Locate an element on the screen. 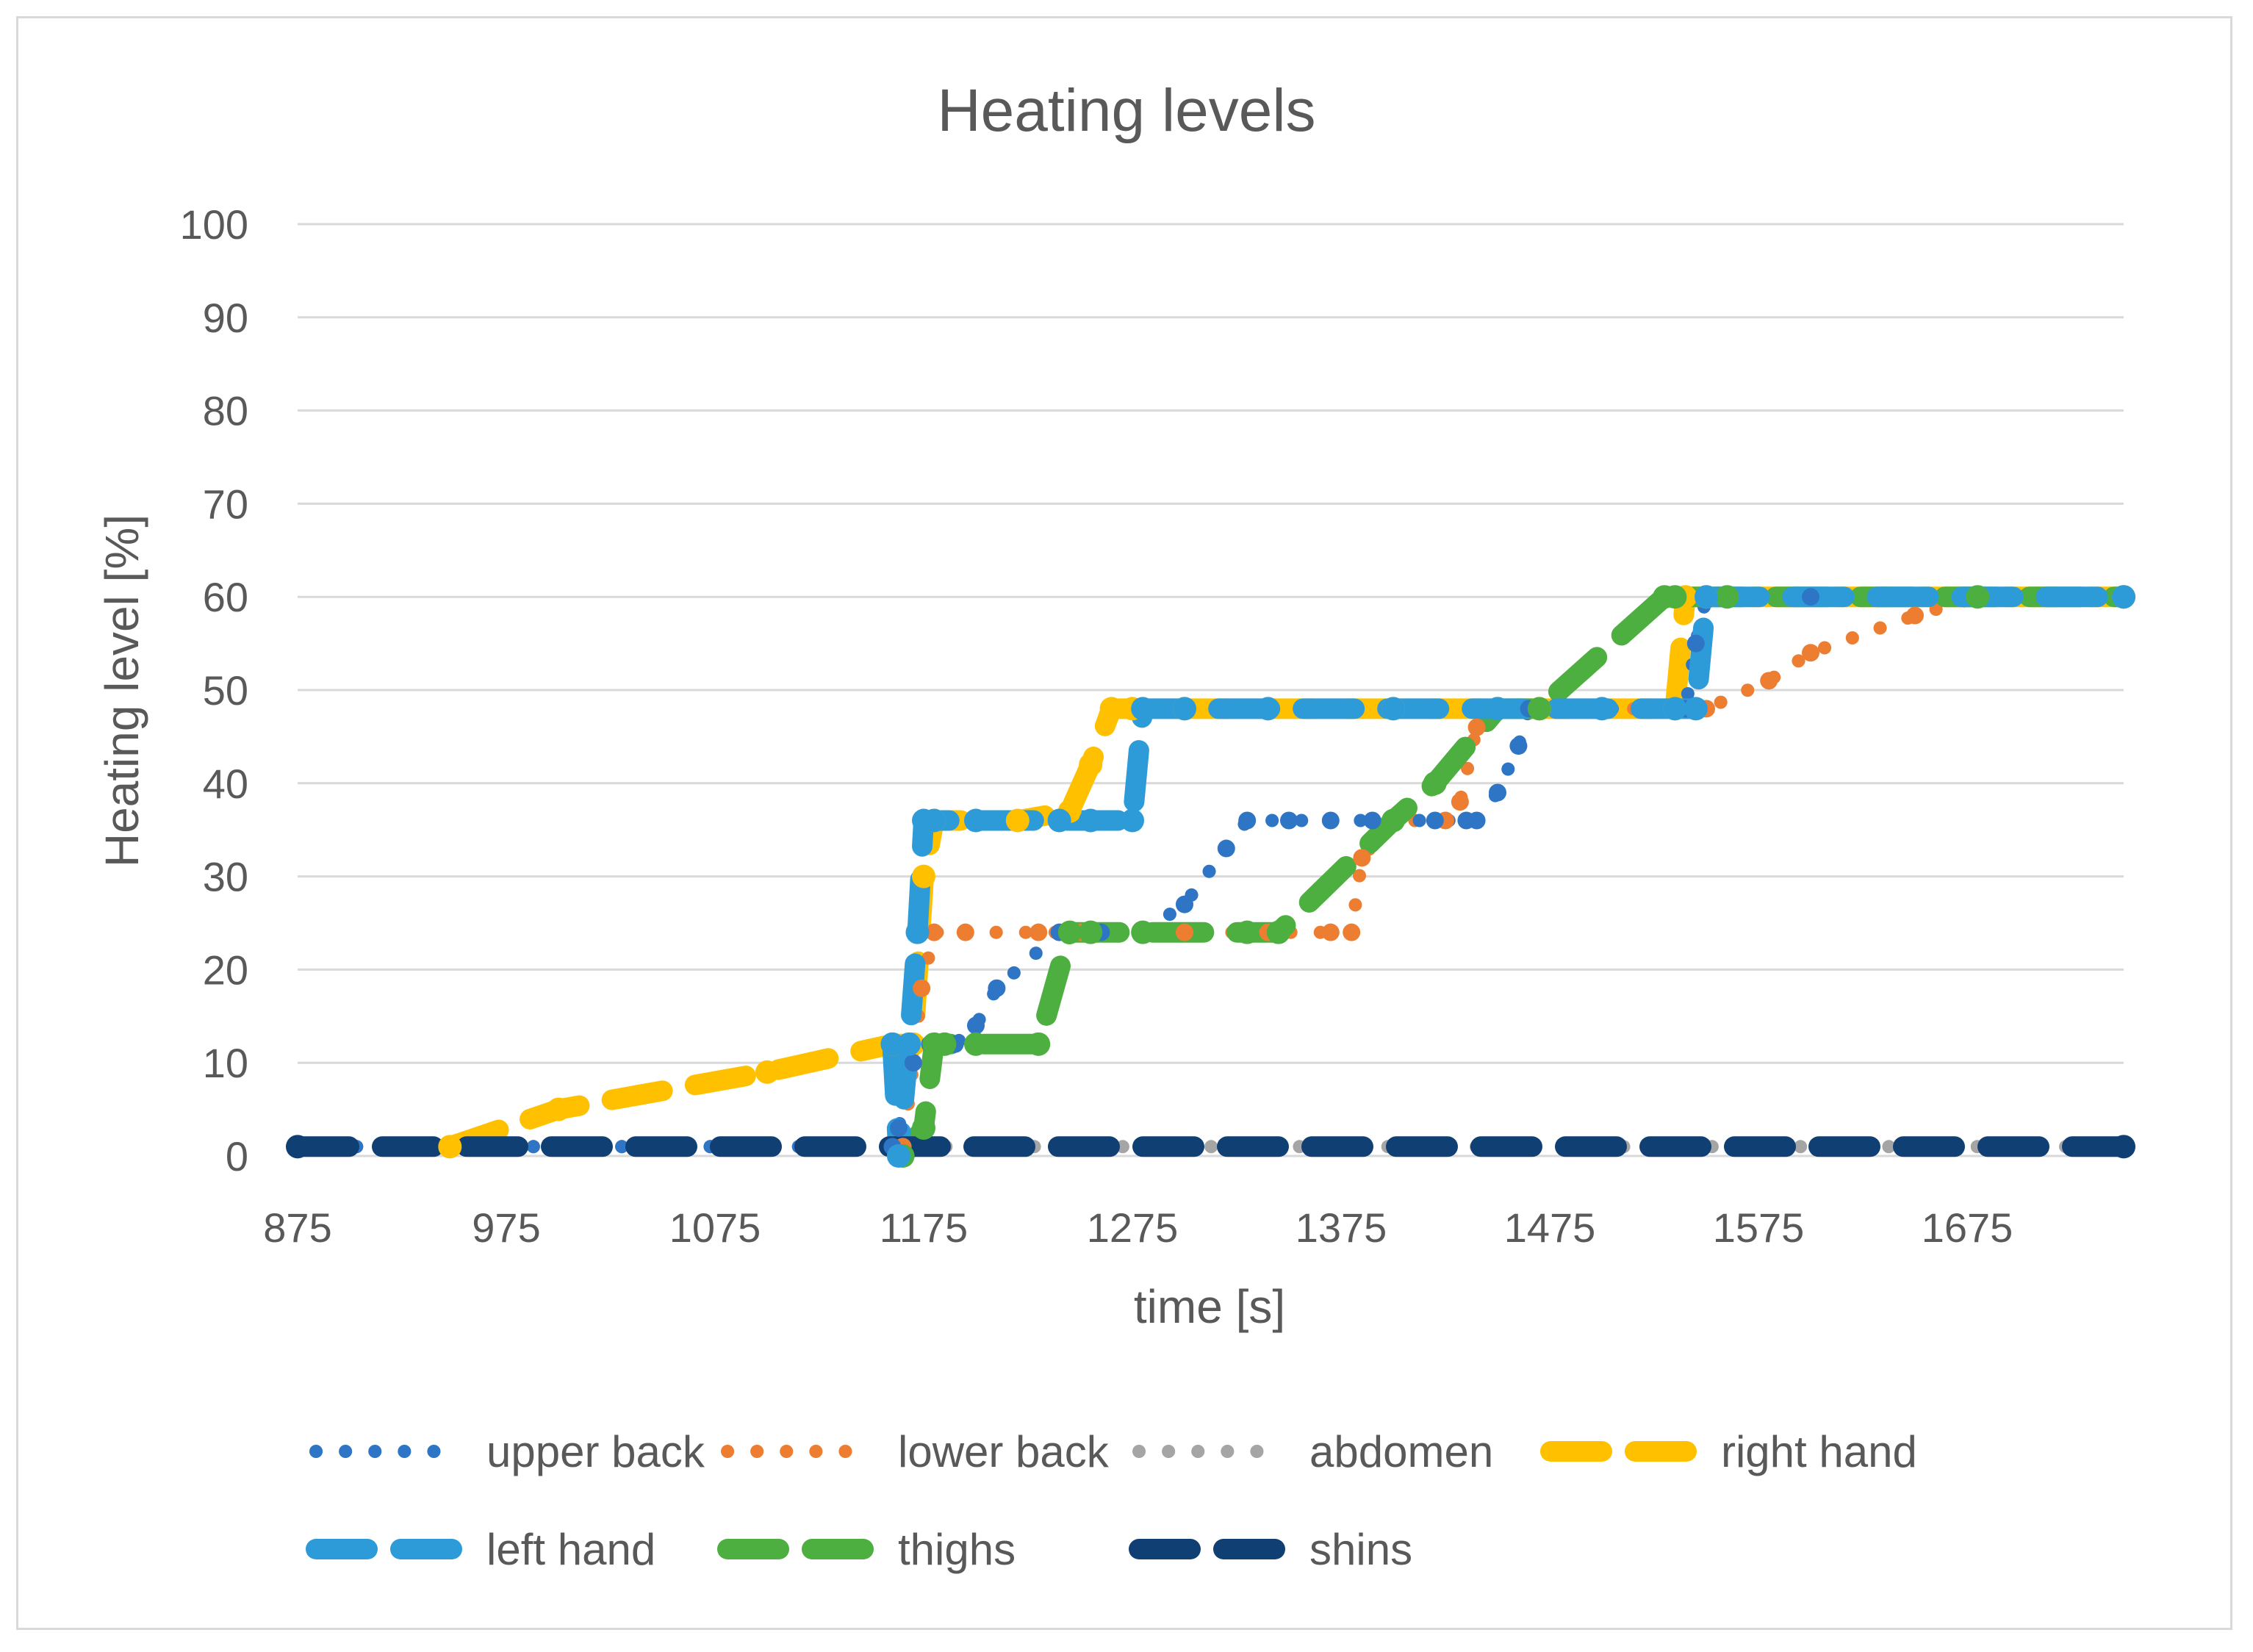 The width and height of the screenshot is (2253, 1652). x-tick-label: 875 is located at coordinates (297, 1227).